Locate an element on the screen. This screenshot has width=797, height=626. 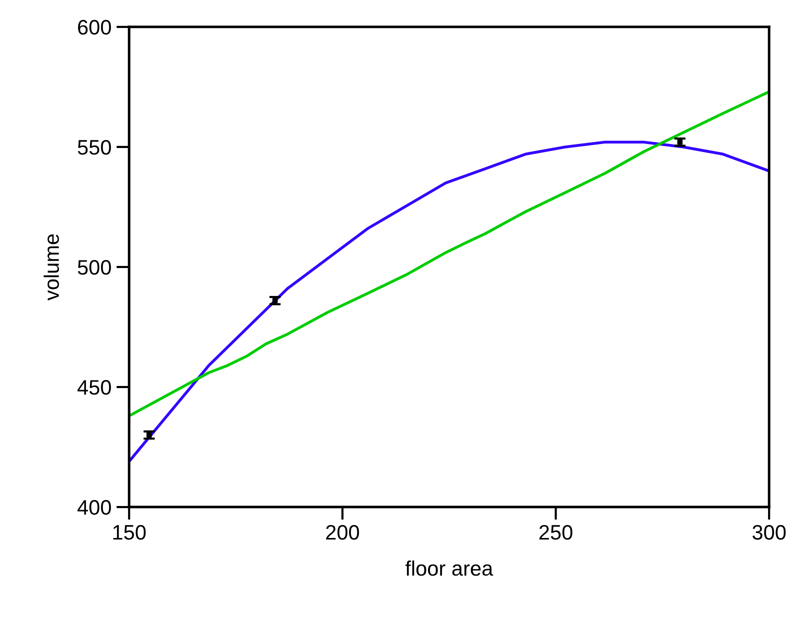
y-tick-label: 550 is located at coordinates (94, 147).